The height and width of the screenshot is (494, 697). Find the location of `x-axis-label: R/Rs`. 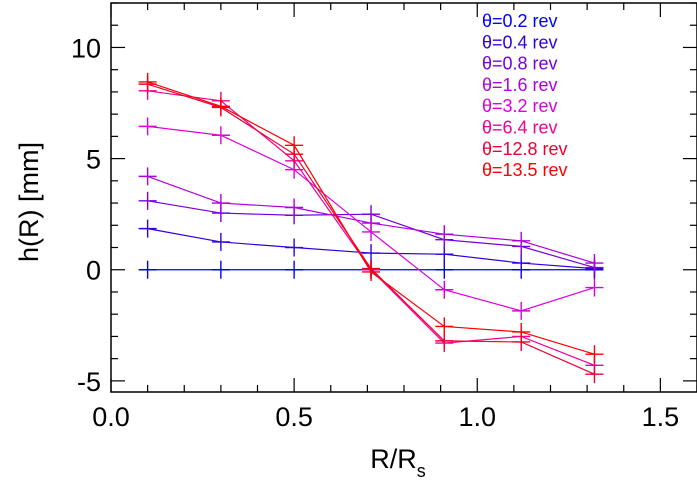

x-axis-label: R/Rs is located at coordinates (398, 462).